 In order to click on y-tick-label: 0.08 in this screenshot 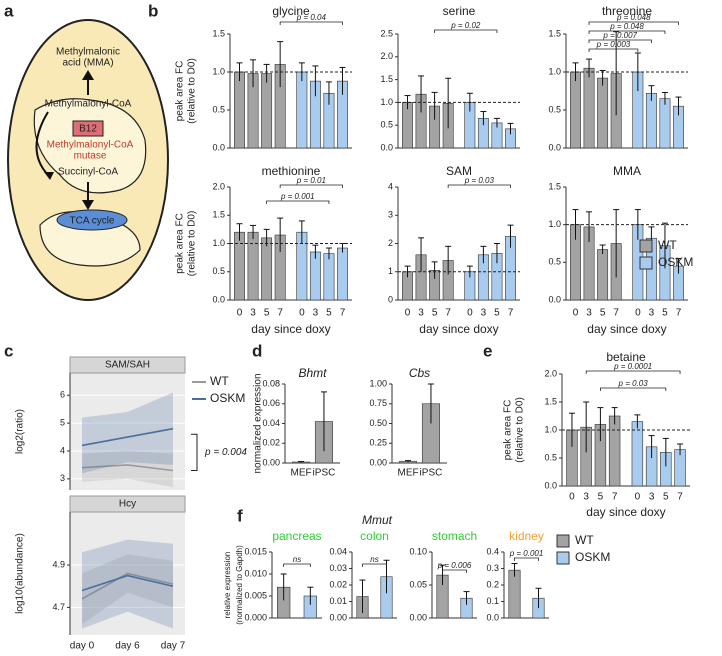, I will do `click(271, 383)`.